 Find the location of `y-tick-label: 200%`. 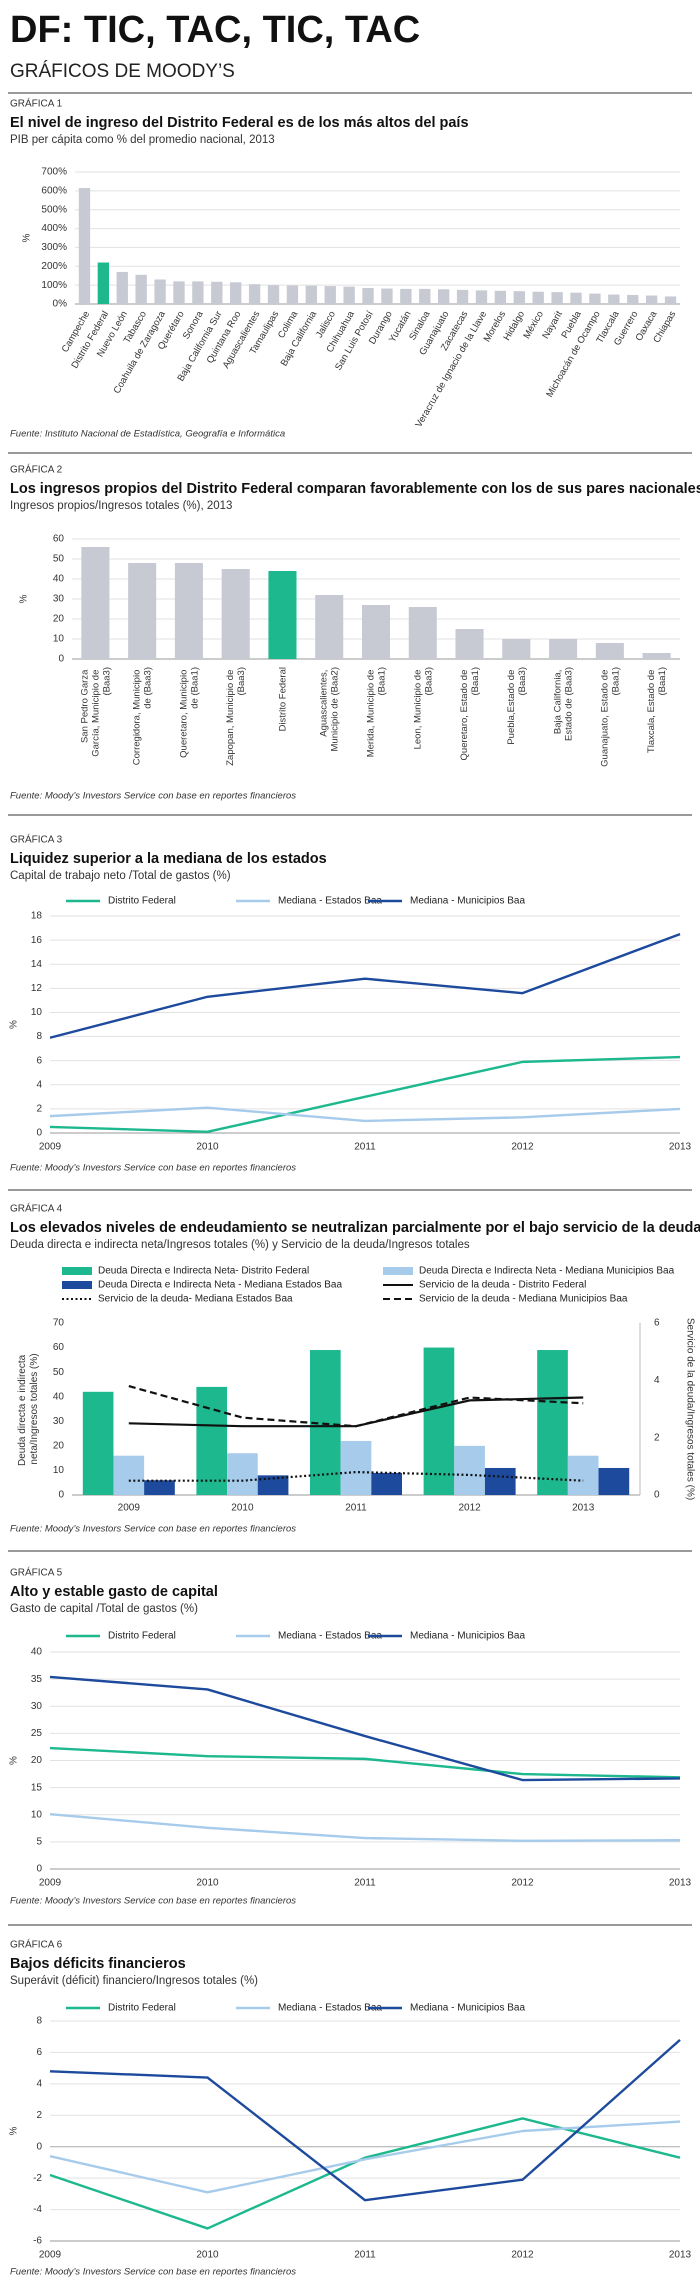

y-tick-label: 200% is located at coordinates (54, 266).